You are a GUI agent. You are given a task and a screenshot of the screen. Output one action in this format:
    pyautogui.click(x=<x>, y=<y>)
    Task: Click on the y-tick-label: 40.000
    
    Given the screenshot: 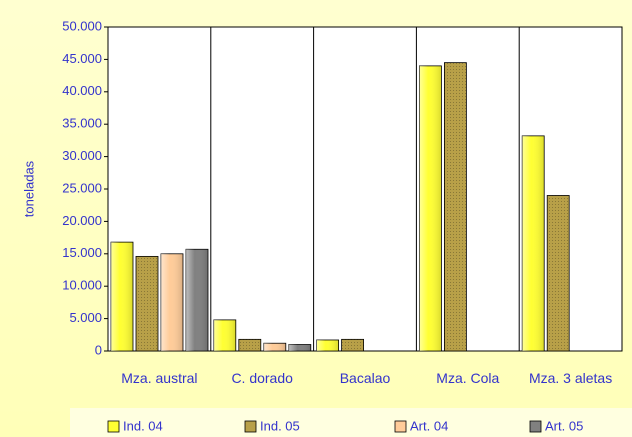 What is the action you would take?
    pyautogui.click(x=82, y=90)
    